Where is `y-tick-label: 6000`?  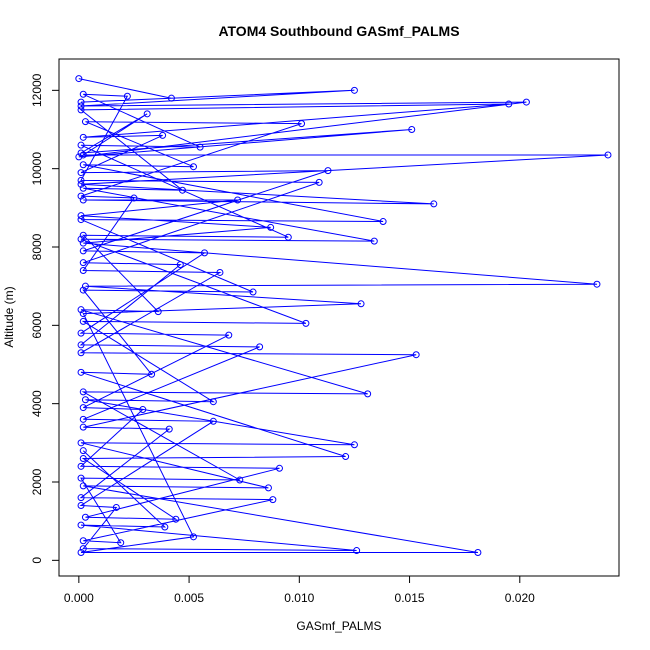
y-tick-label: 6000 is located at coordinates (37, 325).